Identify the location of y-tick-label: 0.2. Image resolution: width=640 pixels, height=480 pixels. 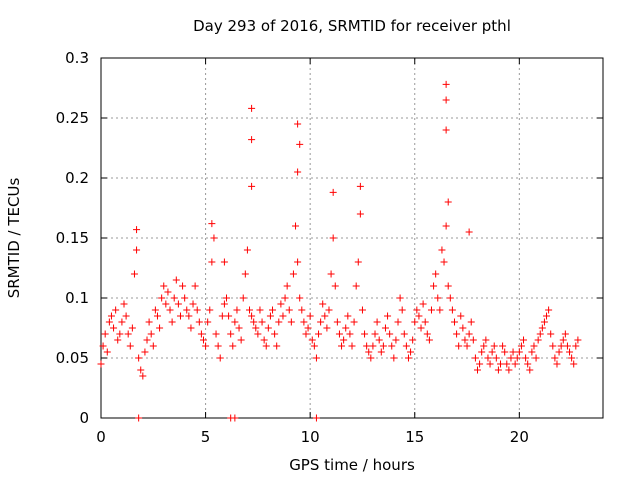
(77, 178).